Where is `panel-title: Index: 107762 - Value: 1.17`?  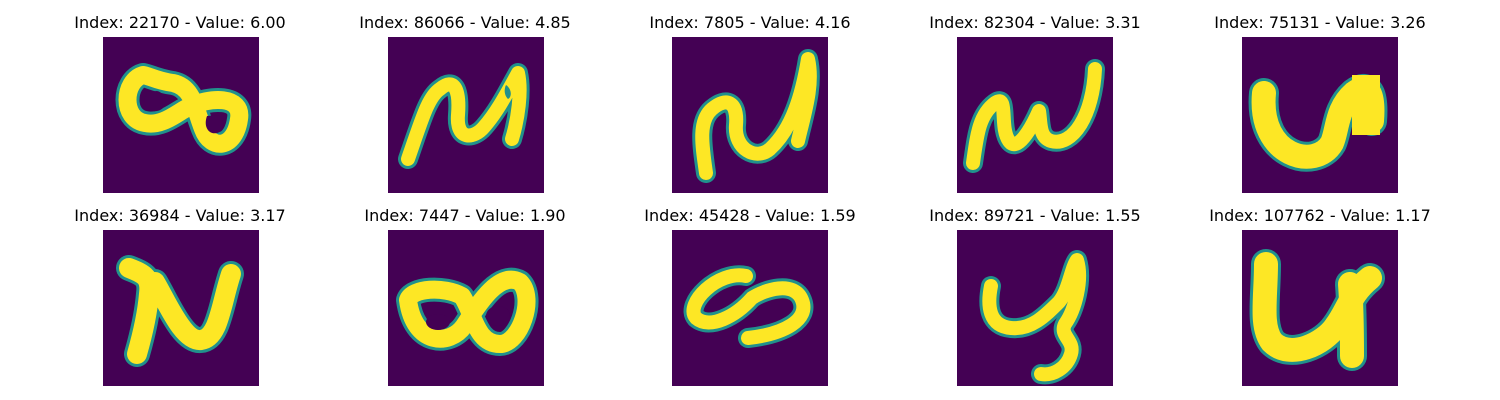 panel-title: Index: 107762 - Value: 1.17 is located at coordinates (1320, 215).